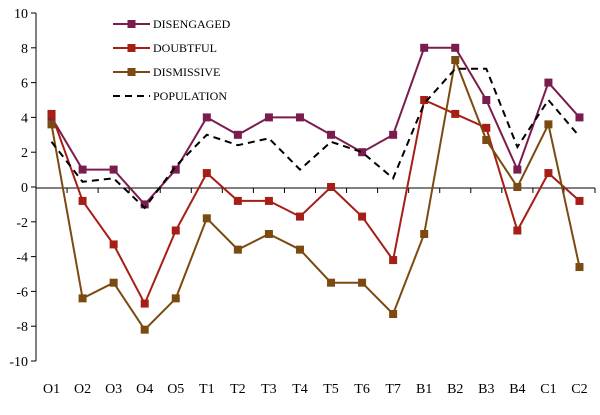 The image size is (600, 415). I want to click on legend-label: POPULATION, so click(190, 96).